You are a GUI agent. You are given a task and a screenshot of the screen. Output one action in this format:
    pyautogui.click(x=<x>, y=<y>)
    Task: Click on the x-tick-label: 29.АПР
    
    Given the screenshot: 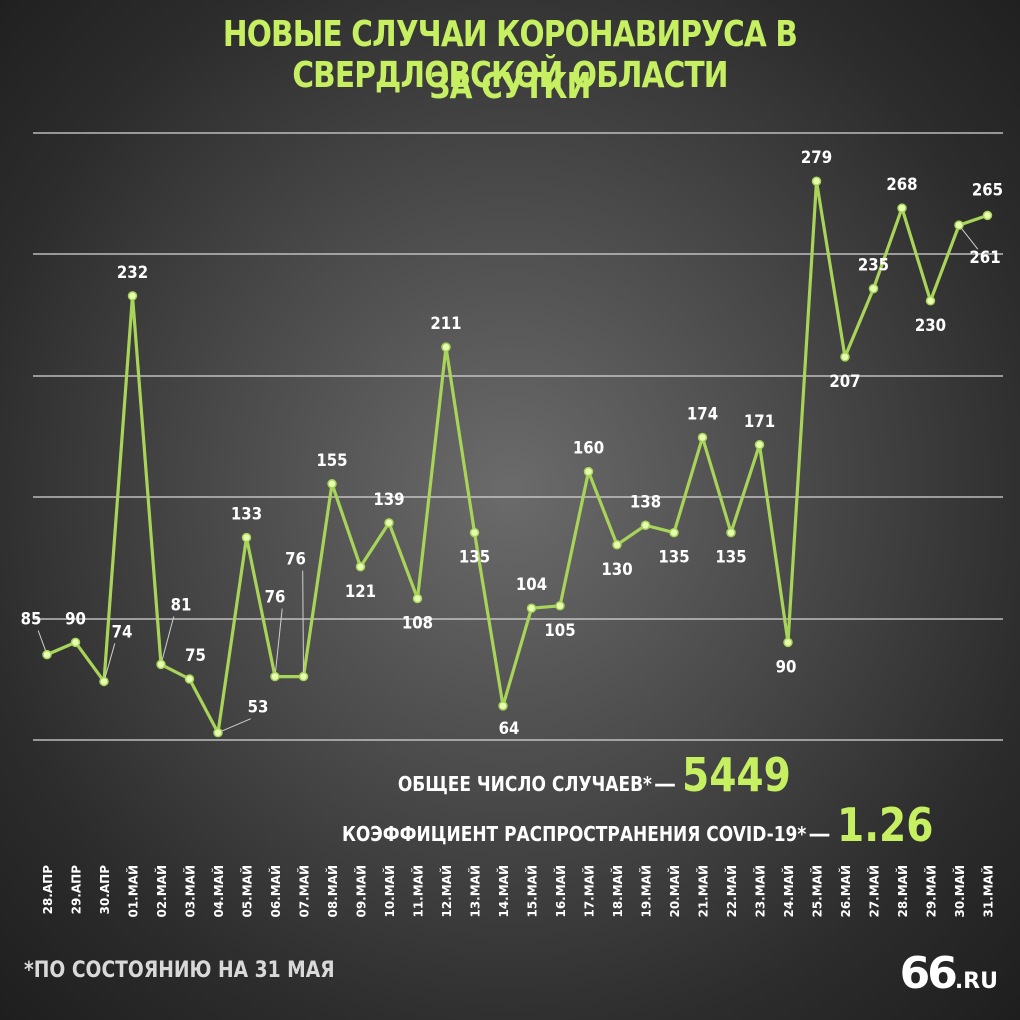 What is the action you would take?
    pyautogui.click(x=77, y=890)
    